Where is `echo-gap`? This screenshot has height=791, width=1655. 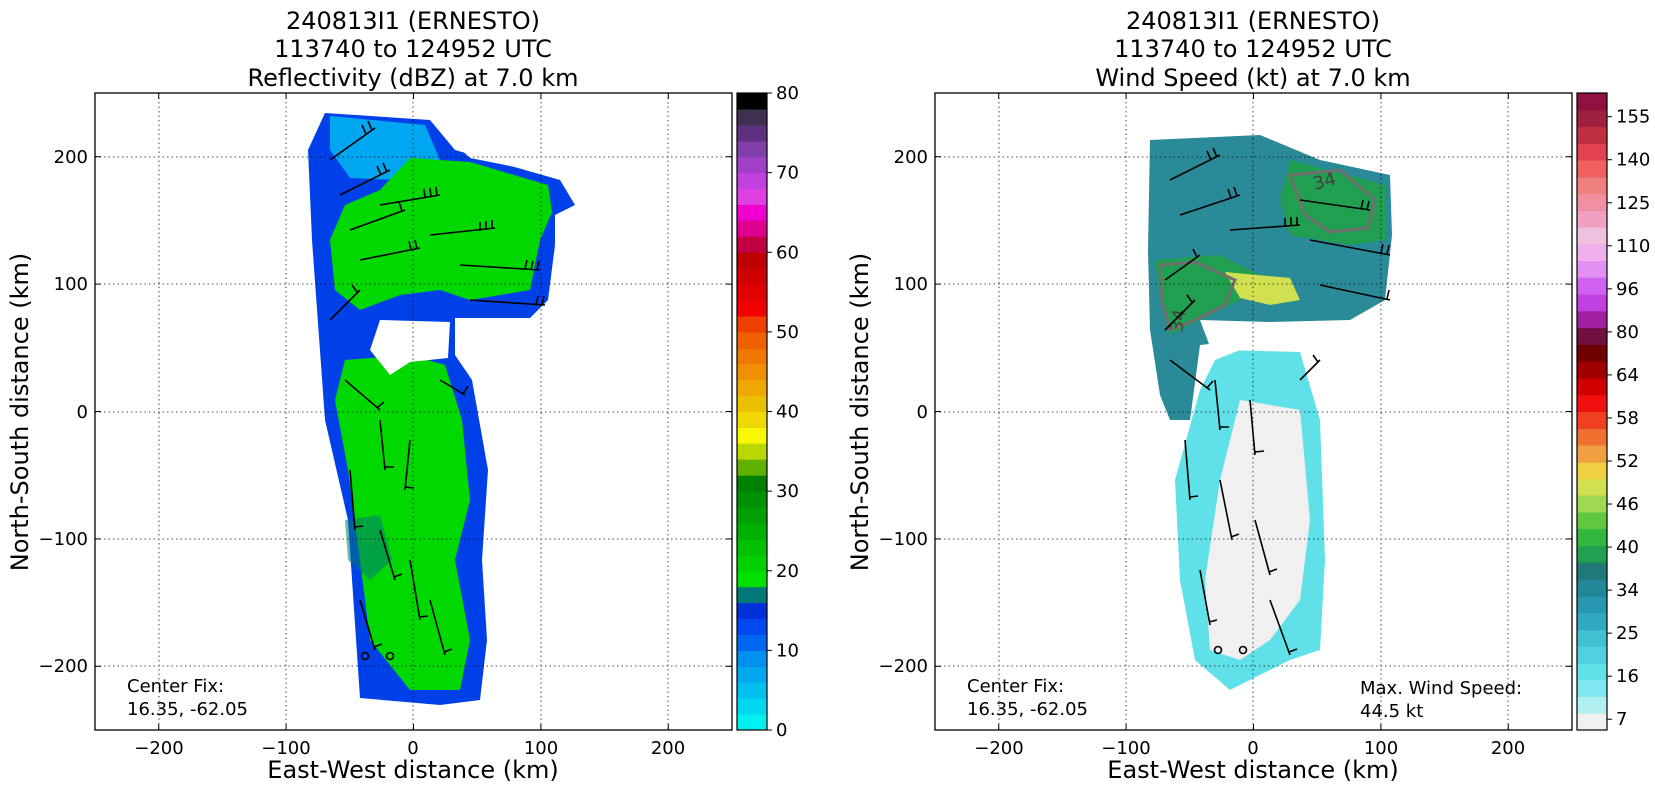 echo-gap is located at coordinates (410, 347).